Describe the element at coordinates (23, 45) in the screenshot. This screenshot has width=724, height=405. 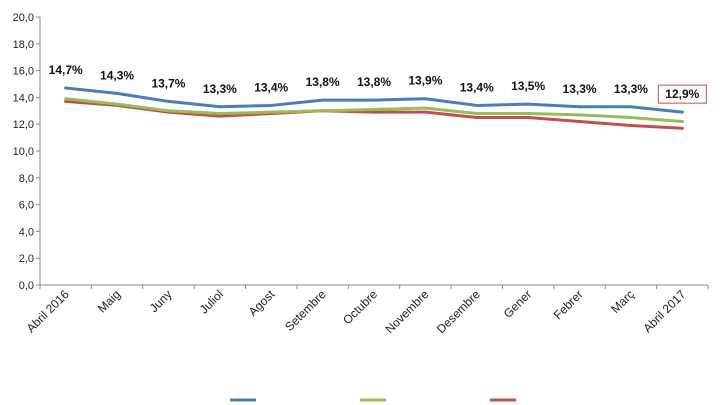
I see `y-tick-label: 18,0` at that location.